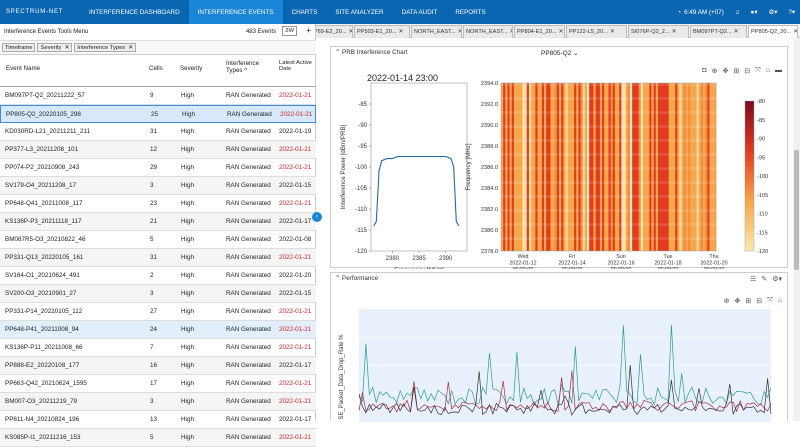 This screenshot has height=447, width=800. Describe the element at coordinates (778, 70) in the screenshot. I see `toggle-icon: ▬` at that location.